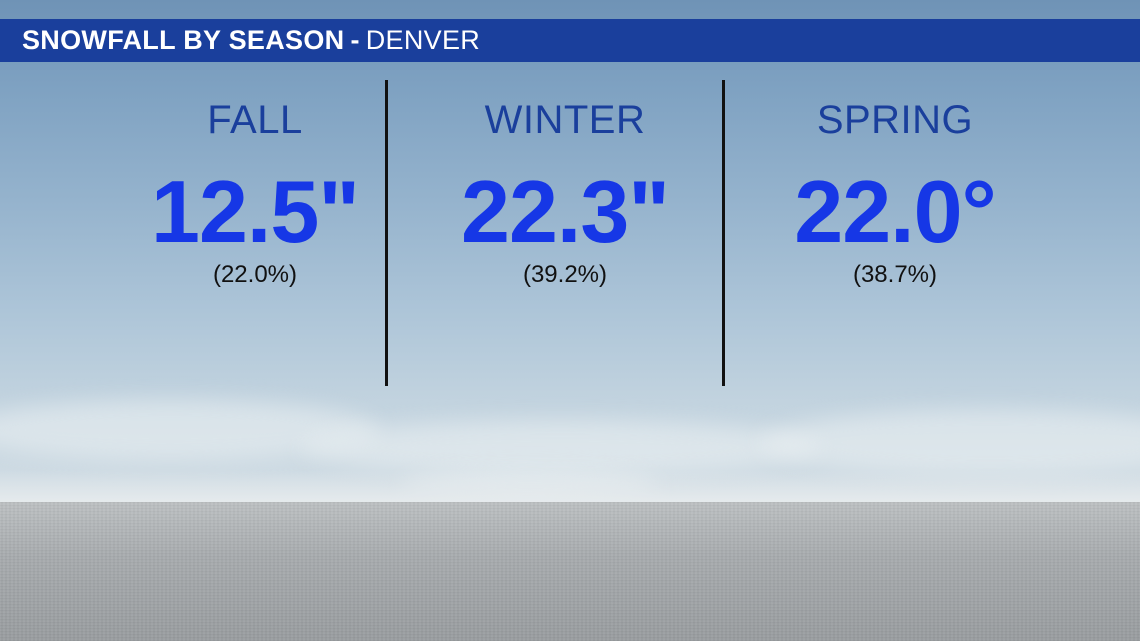 This screenshot has width=1140, height=641. Describe the element at coordinates (895, 120) in the screenshot. I see `season-label: SPRING` at that location.